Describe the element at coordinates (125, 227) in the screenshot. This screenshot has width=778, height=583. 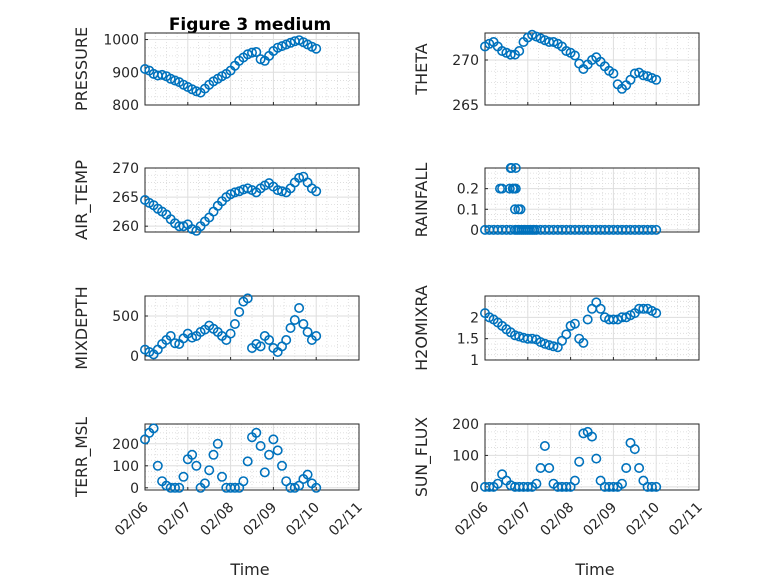
I see `y-tick-label: 260` at that location.